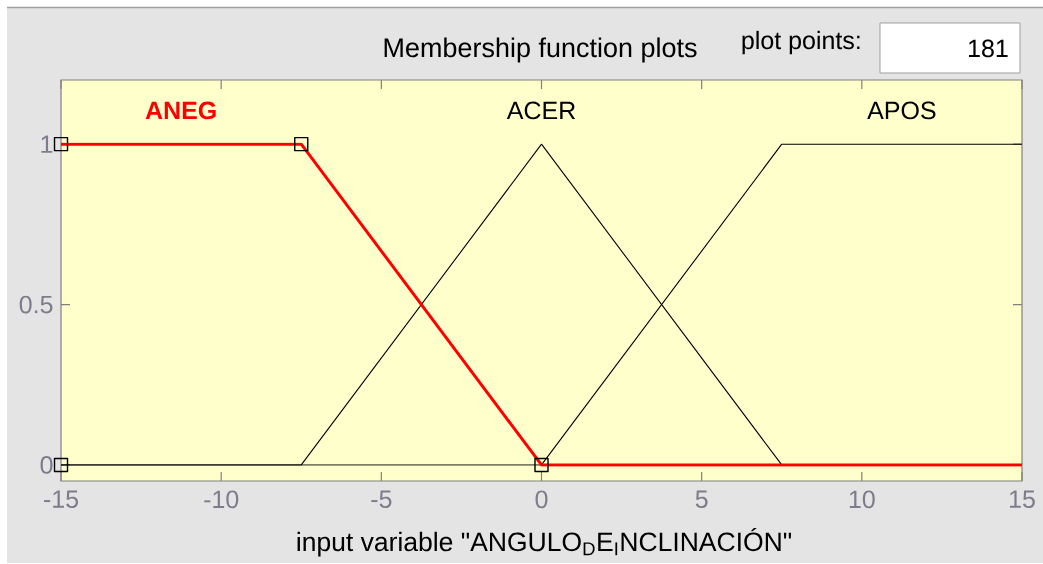  I want to click on text: plot points:, so click(801, 42).